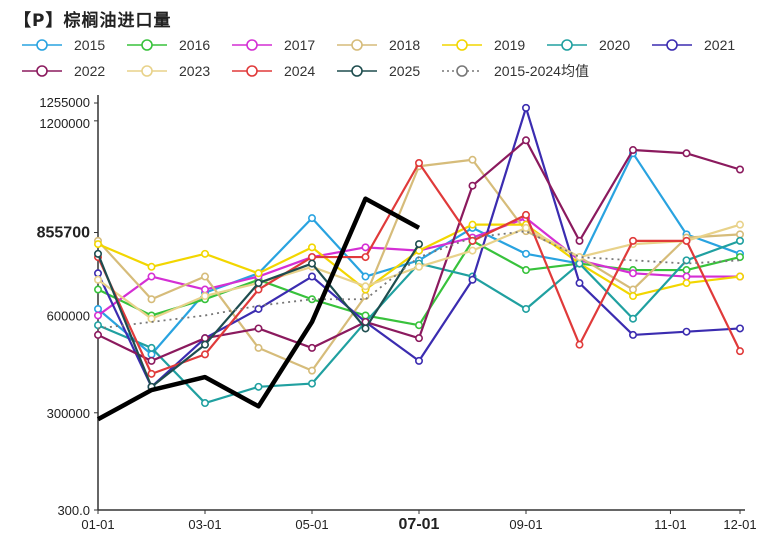 This screenshot has height=550, width=780. Describe the element at coordinates (167, 45) in the screenshot. I see `legend-item: 2016` at that location.